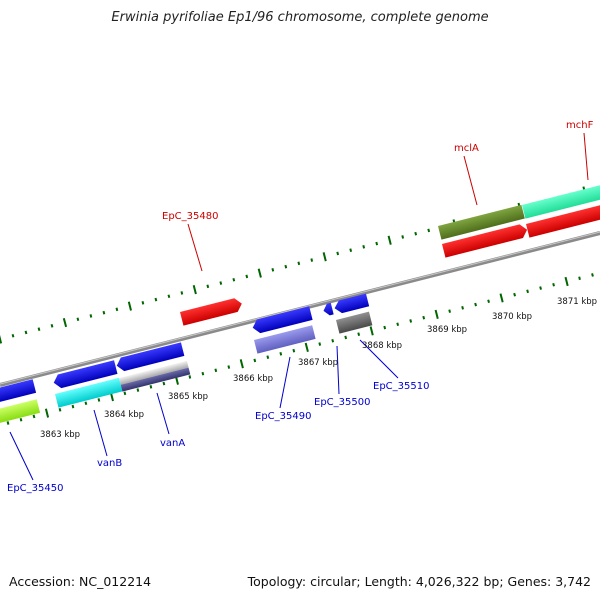 The width and height of the screenshot is (600, 600). I want to click on gene-label-epc-35500: EpC_35500, so click(342, 402).